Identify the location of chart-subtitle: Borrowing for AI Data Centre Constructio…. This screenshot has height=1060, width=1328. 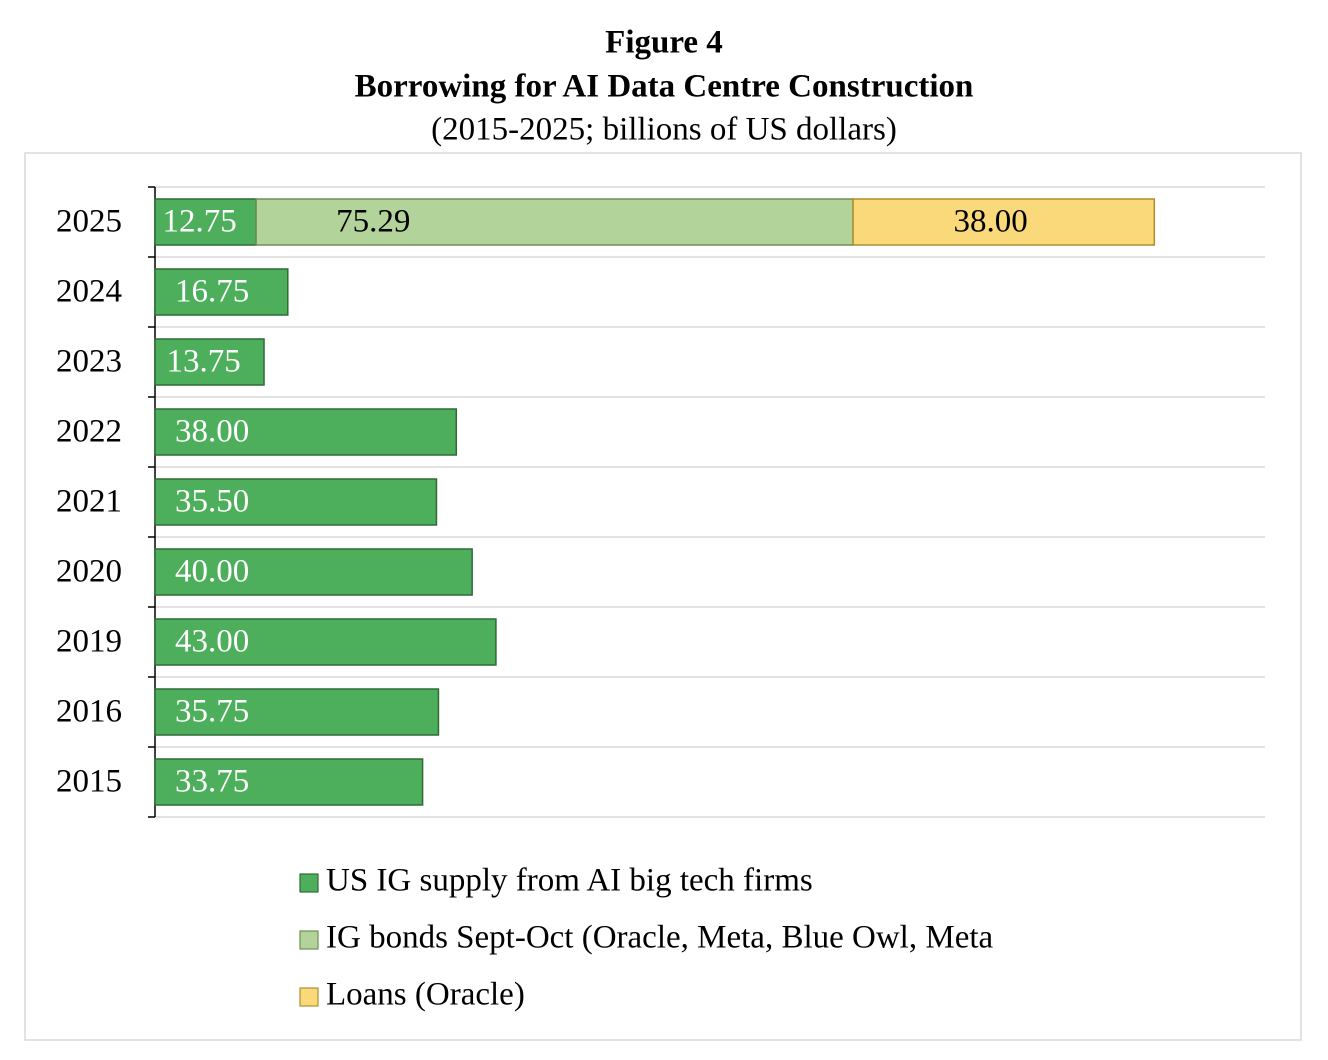
(664, 87).